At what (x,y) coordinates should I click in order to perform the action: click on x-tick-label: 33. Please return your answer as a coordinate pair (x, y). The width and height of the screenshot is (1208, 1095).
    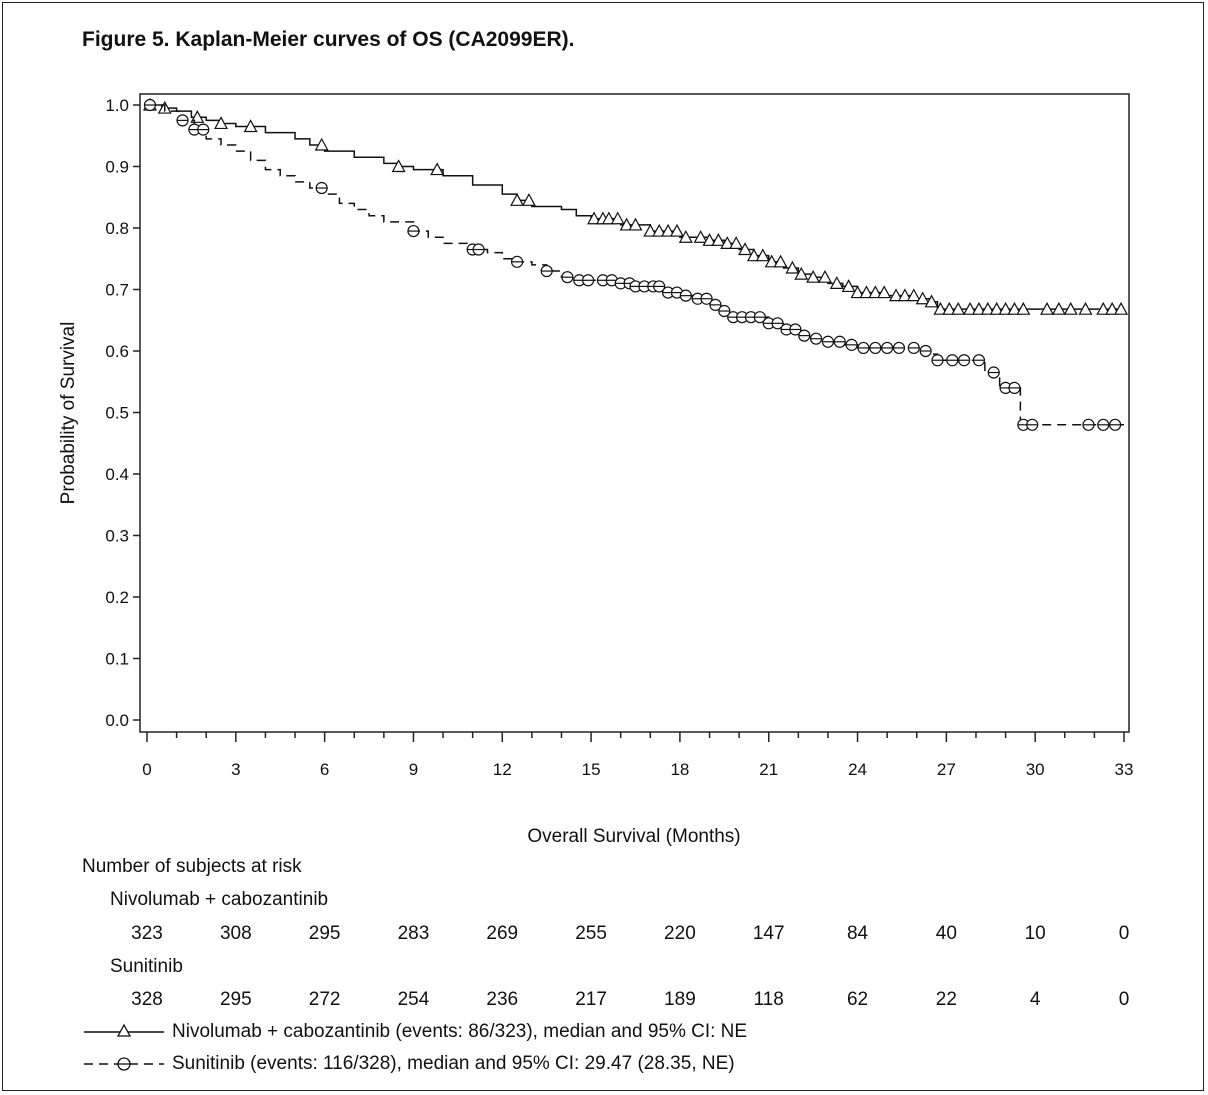
    Looking at the image, I should click on (1124, 769).